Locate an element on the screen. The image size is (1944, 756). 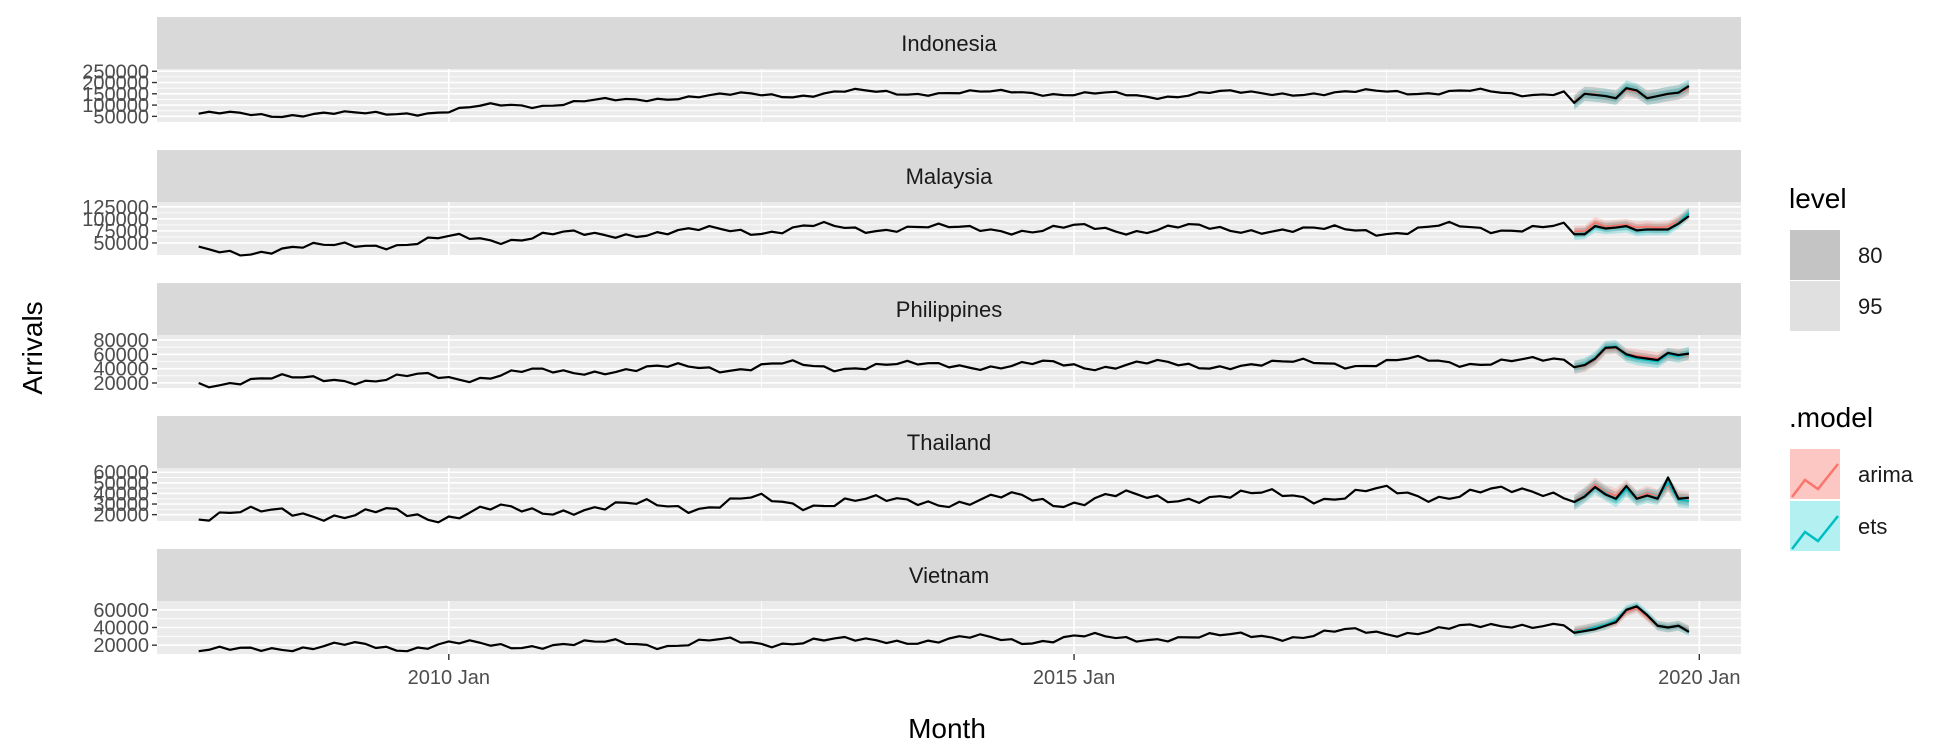
legend-level: level 80 95 is located at coordinates (1835, 257).